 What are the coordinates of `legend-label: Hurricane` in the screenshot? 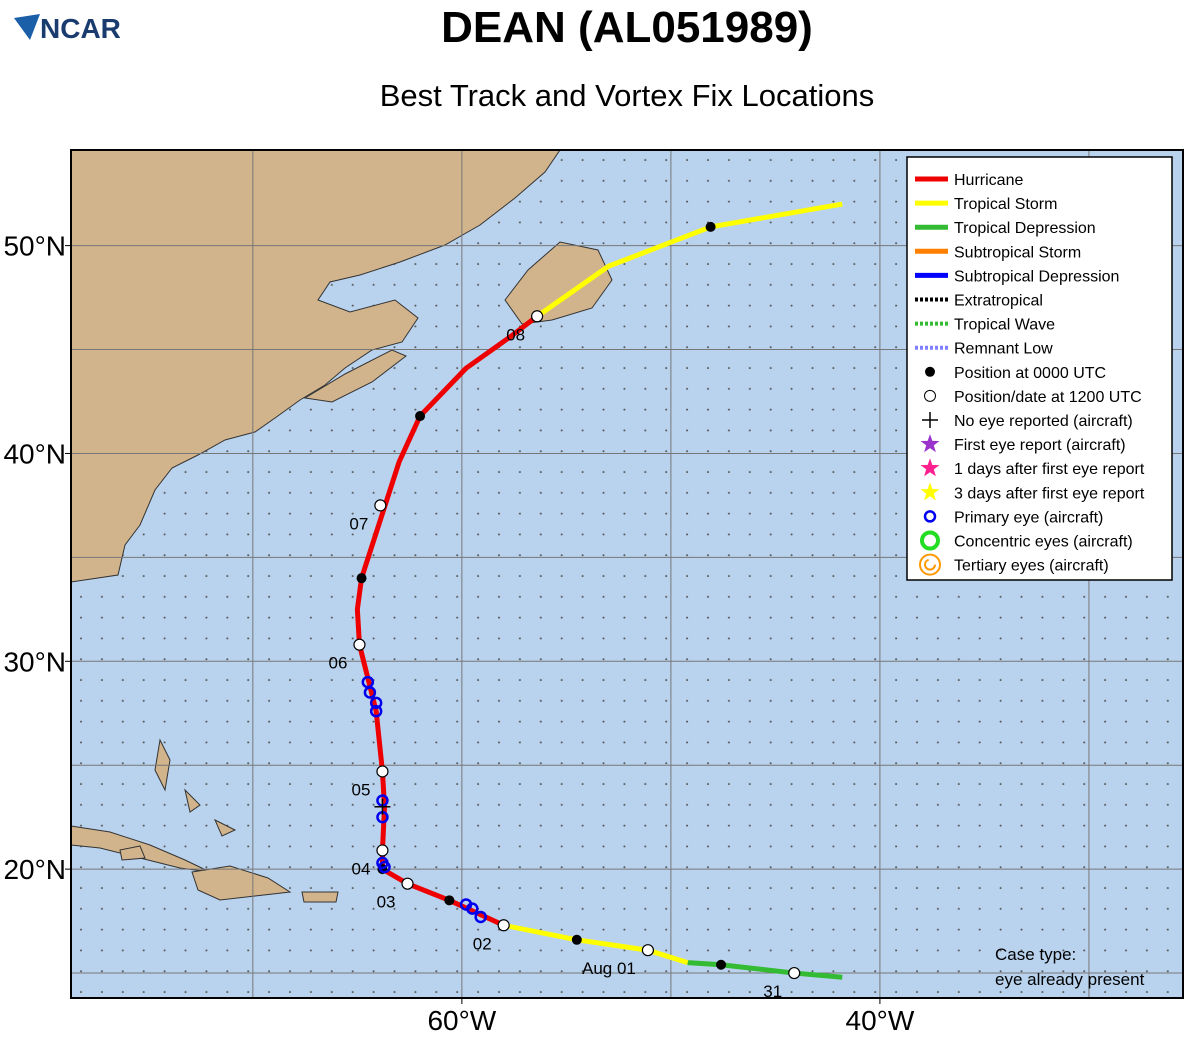 It's located at (988, 180).